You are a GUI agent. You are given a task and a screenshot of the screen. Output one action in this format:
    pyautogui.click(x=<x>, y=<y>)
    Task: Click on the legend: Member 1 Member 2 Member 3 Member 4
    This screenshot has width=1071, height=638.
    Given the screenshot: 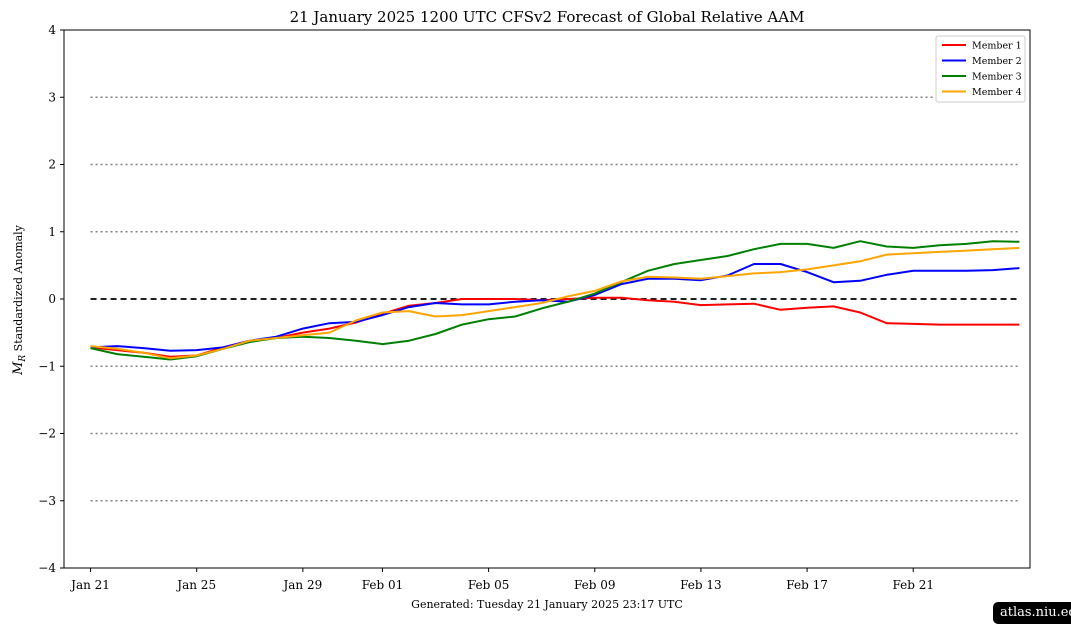 What is the action you would take?
    pyautogui.click(x=980, y=69)
    